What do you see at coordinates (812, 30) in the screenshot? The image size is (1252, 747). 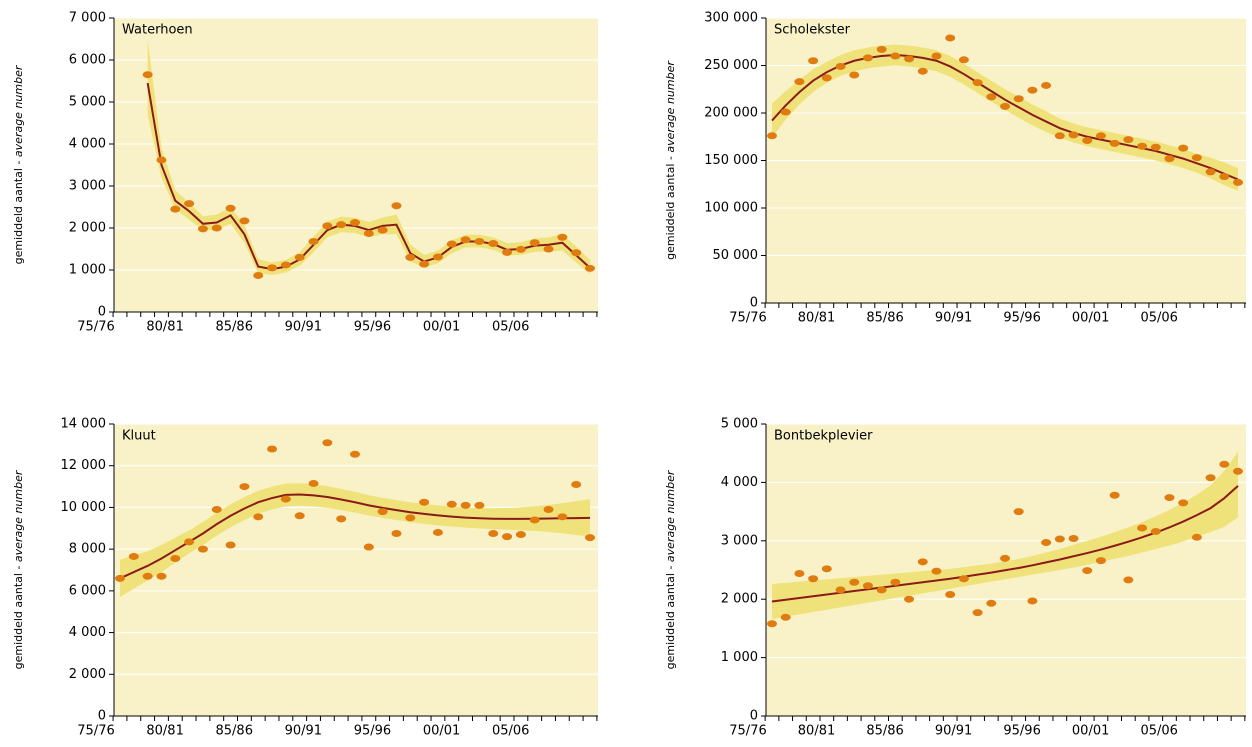 I see `panel-title: Scholekster` at bounding box center [812, 30].